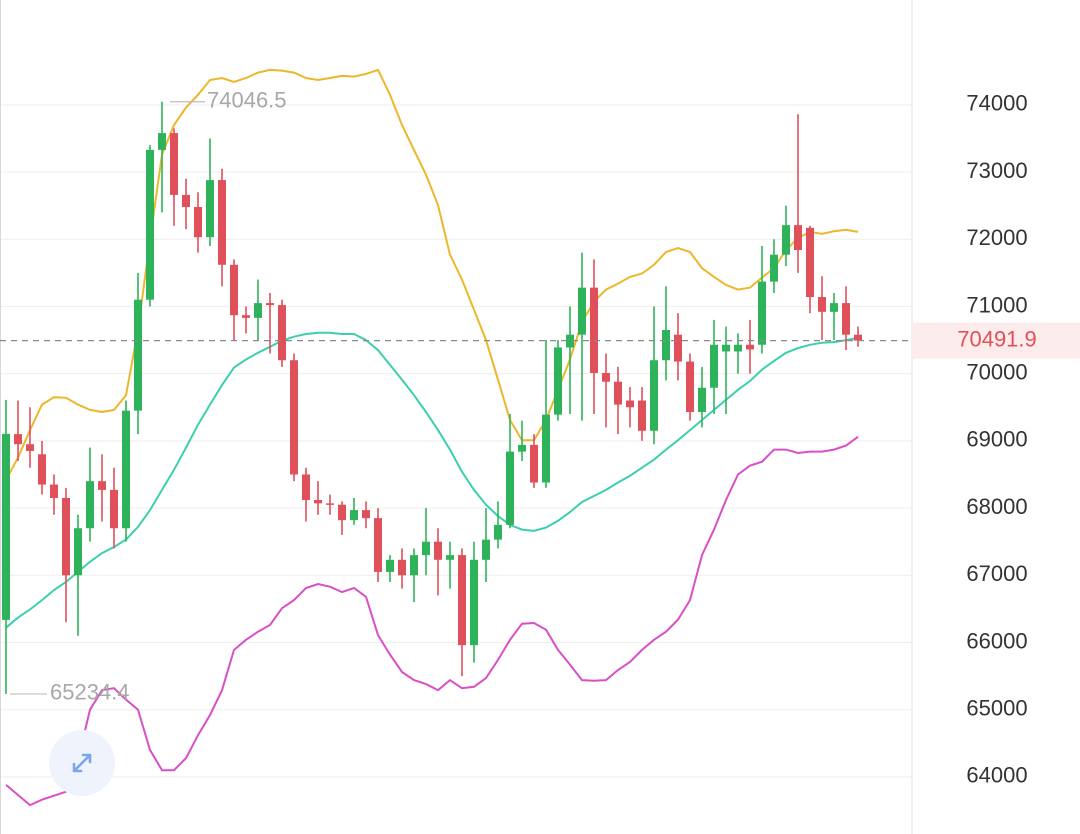 This screenshot has width=1080, height=834. Describe the element at coordinates (996, 237) in the screenshot. I see `y-tick-label: 72000` at that location.